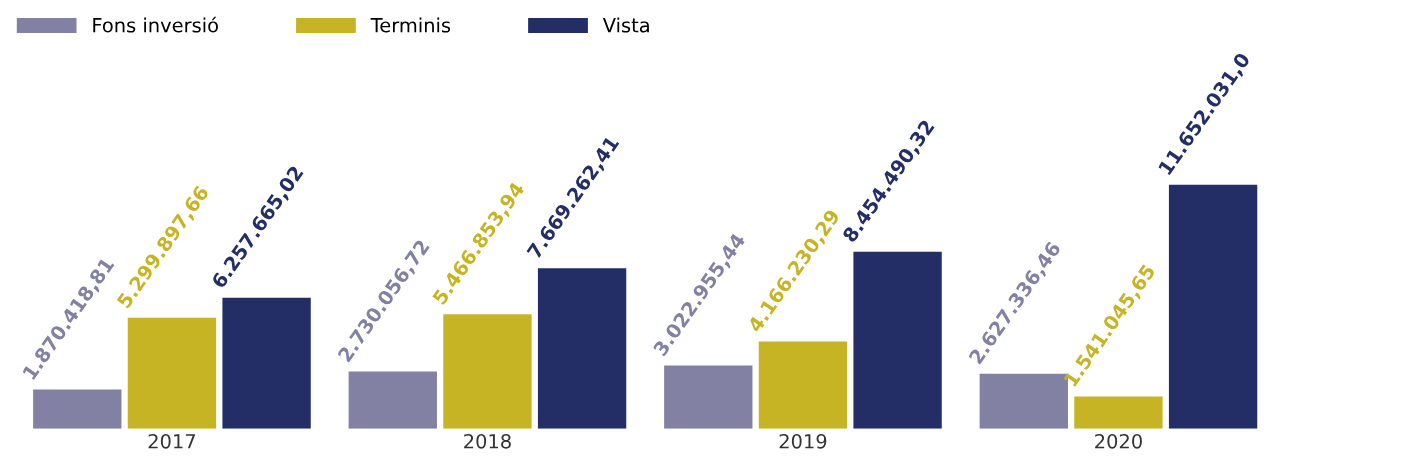 The image size is (1418, 461). What do you see at coordinates (803, 441) in the screenshot?
I see `x-tick-label: 2019` at bounding box center [803, 441].